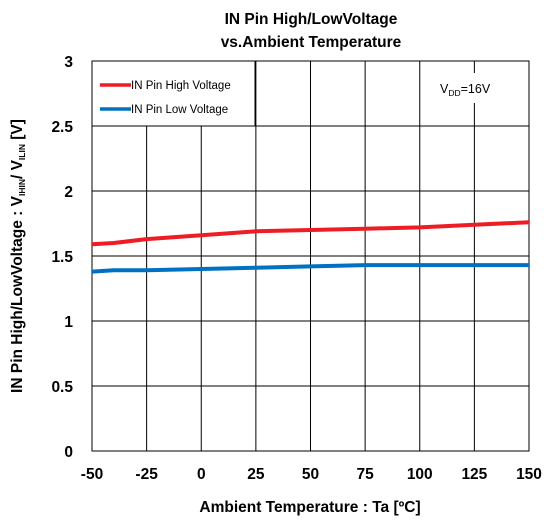 This screenshot has height=522, width=549. I want to click on annotation-box, so click(472, 88).